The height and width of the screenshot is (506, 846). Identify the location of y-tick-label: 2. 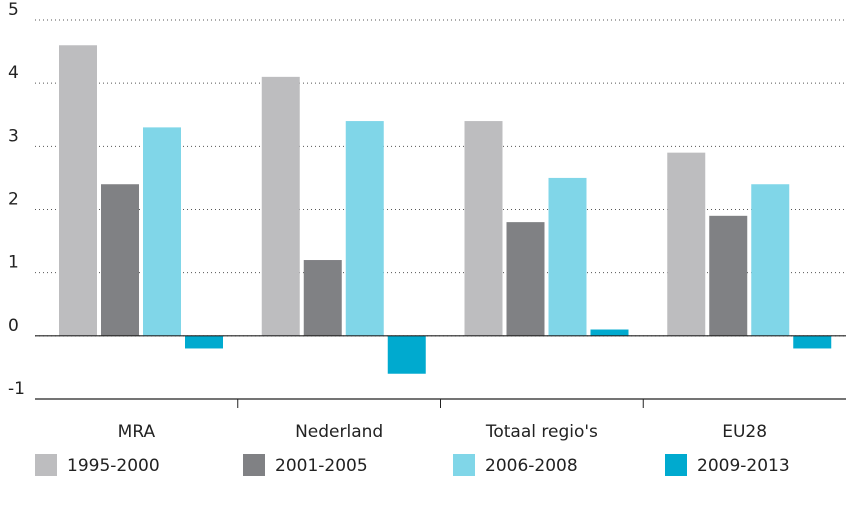
(13, 200).